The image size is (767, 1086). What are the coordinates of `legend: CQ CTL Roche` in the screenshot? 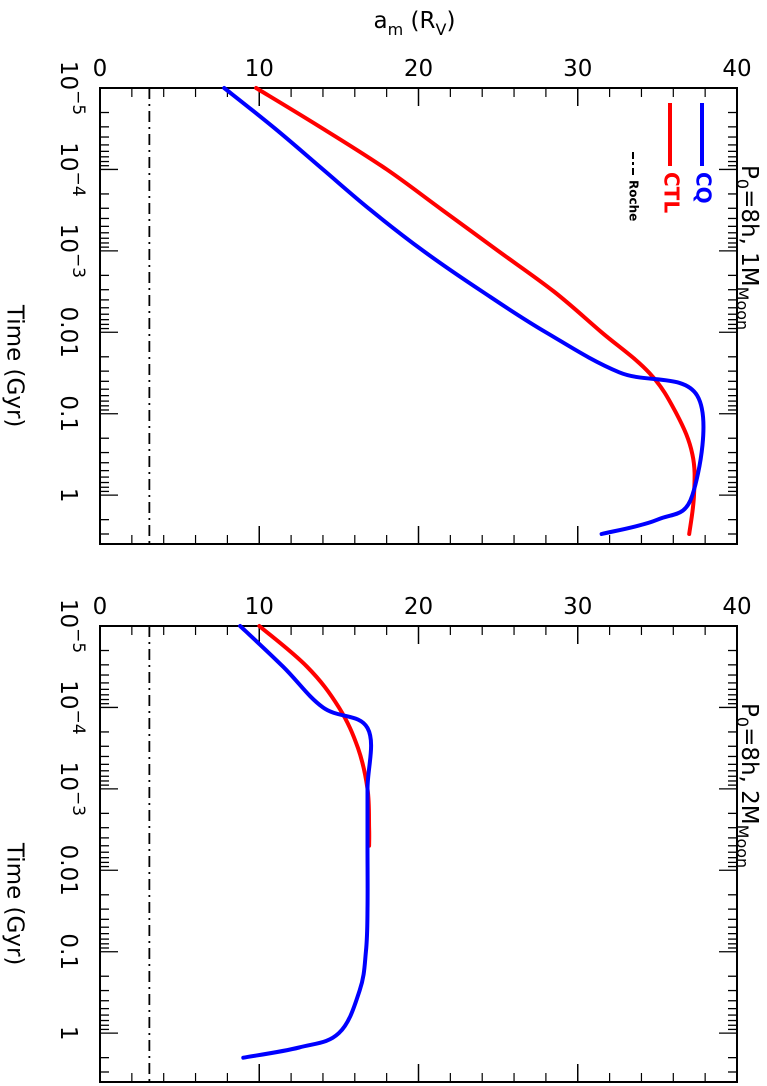 It's located at (671, 162).